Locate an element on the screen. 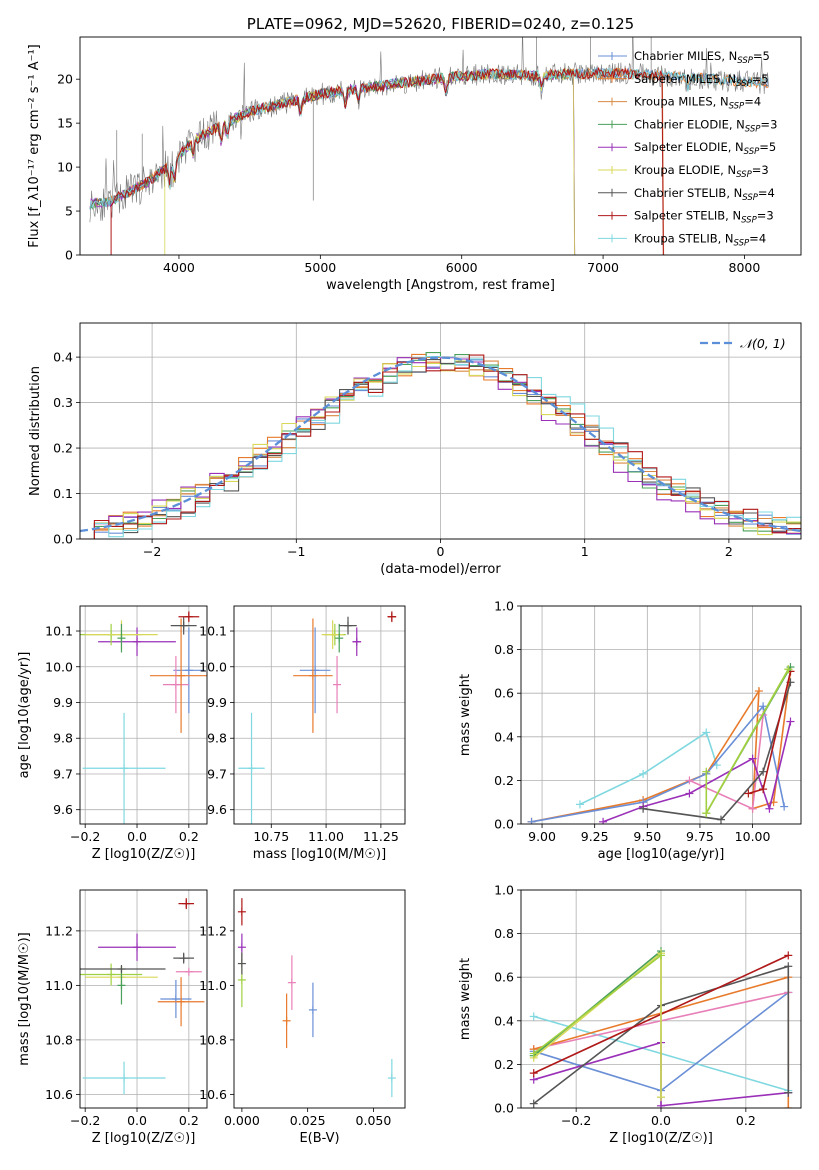  age-mass-ytick-label: 9.8 is located at coordinates (217, 738).